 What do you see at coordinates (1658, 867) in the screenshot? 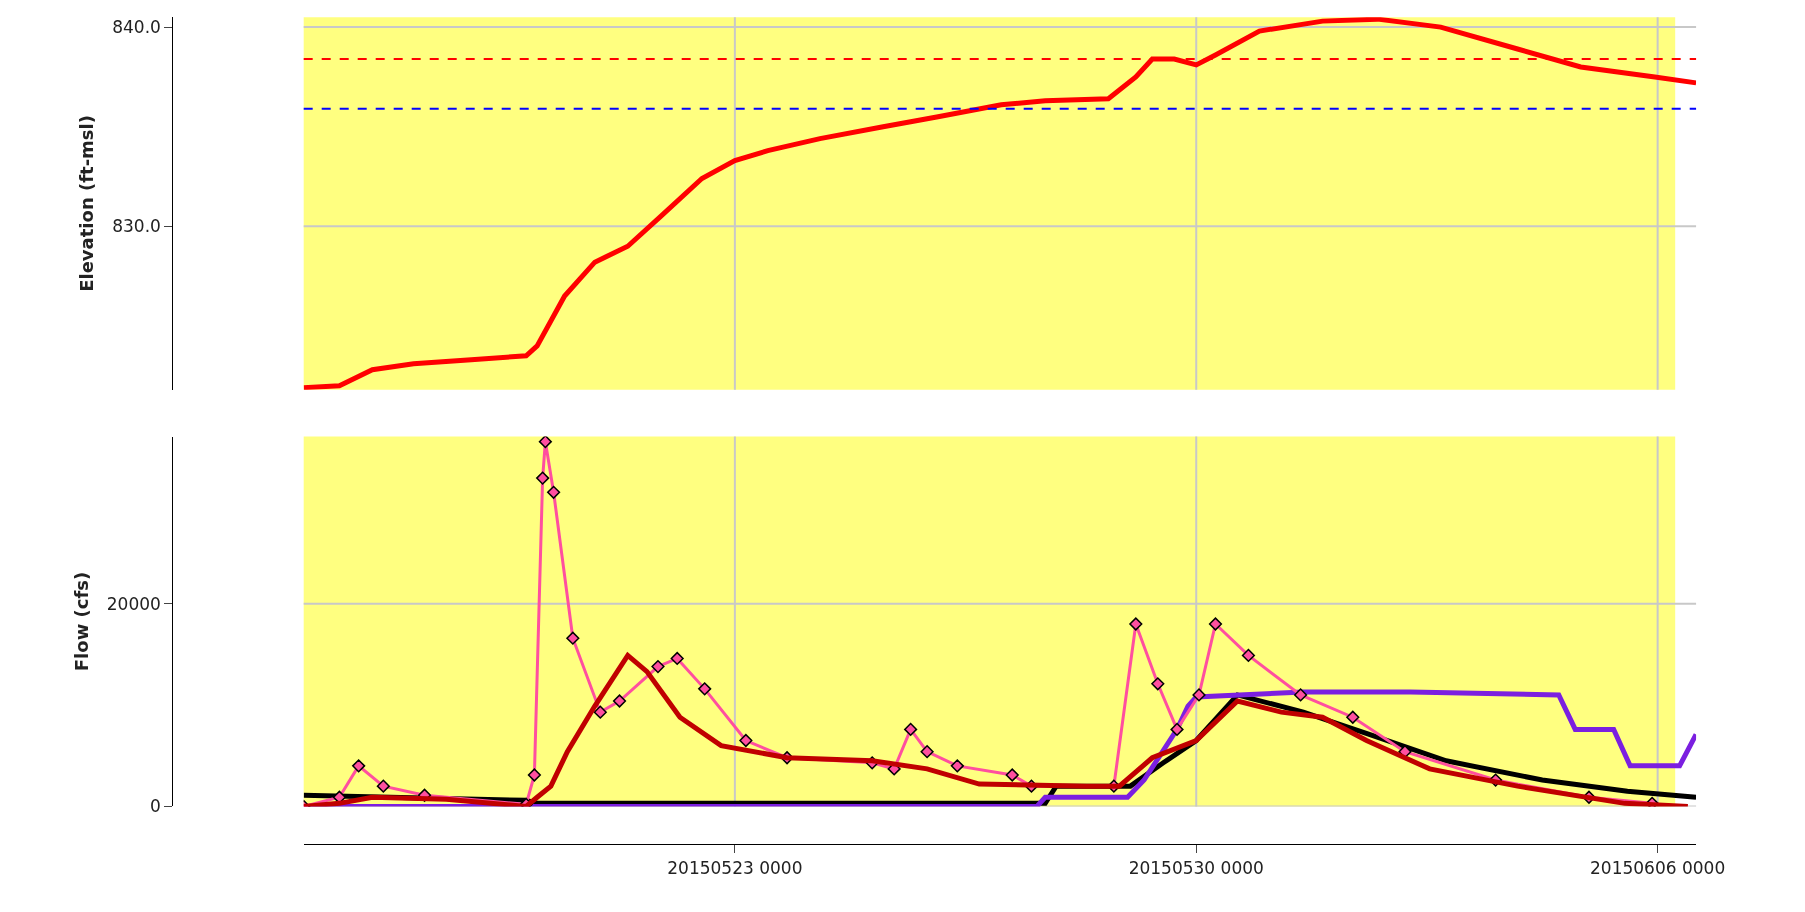
I see `x-tick-label: 20150606 0000` at bounding box center [1658, 867].